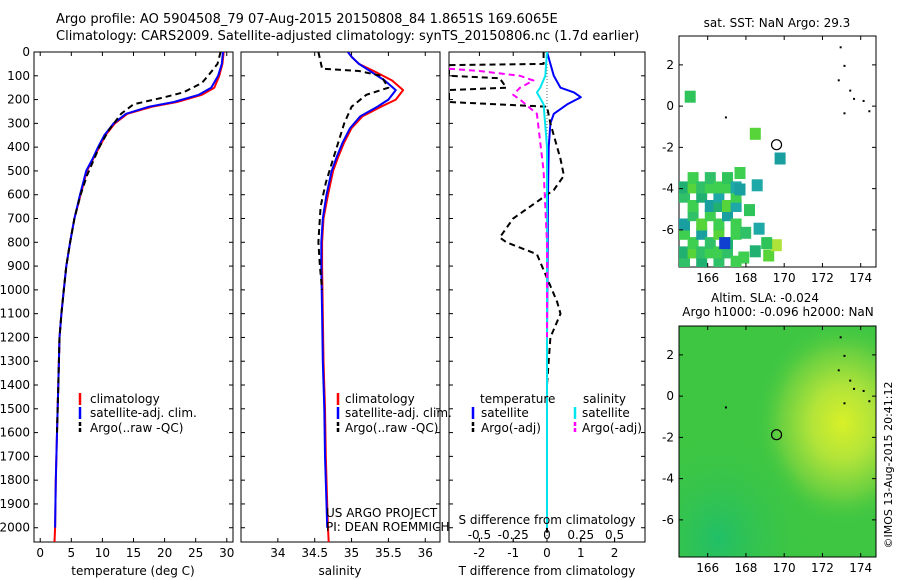 The height and width of the screenshot is (580, 900). I want to click on legend-label-s-satellite: satellite, so click(606, 413).